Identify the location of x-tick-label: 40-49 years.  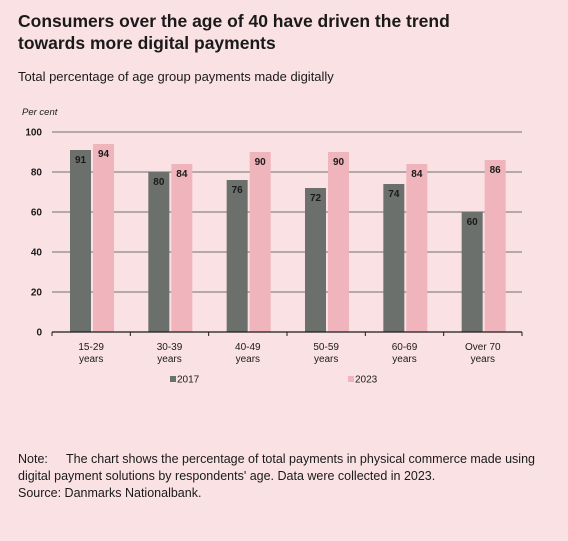
(248, 353).